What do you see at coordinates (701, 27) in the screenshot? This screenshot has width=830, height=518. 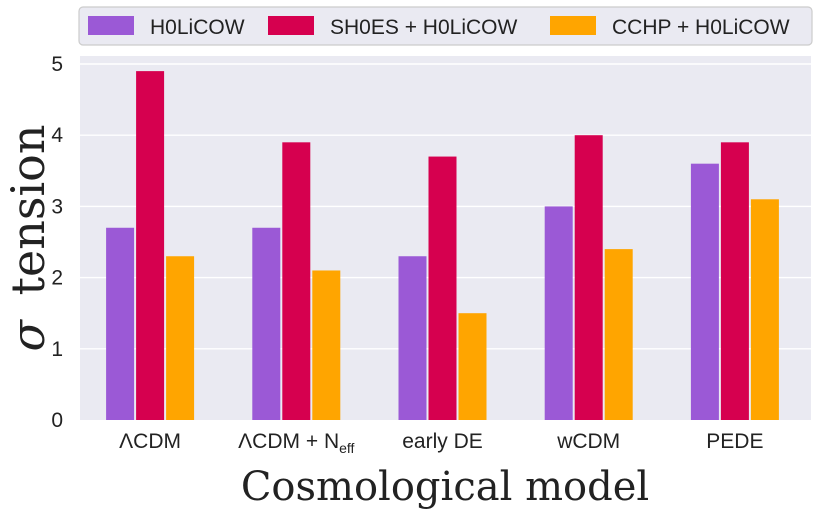 I see `legend-label: CCHP + H0LiCOW` at bounding box center [701, 27].